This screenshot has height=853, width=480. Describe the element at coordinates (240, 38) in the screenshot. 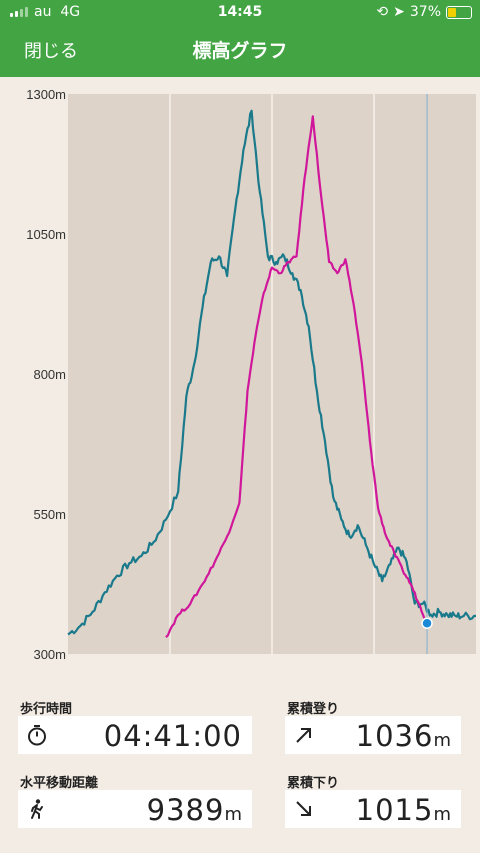

I see `app-header: au 4G 14:45 ⟲ ➤ 37% 閉じる 標高グラフ` at that location.